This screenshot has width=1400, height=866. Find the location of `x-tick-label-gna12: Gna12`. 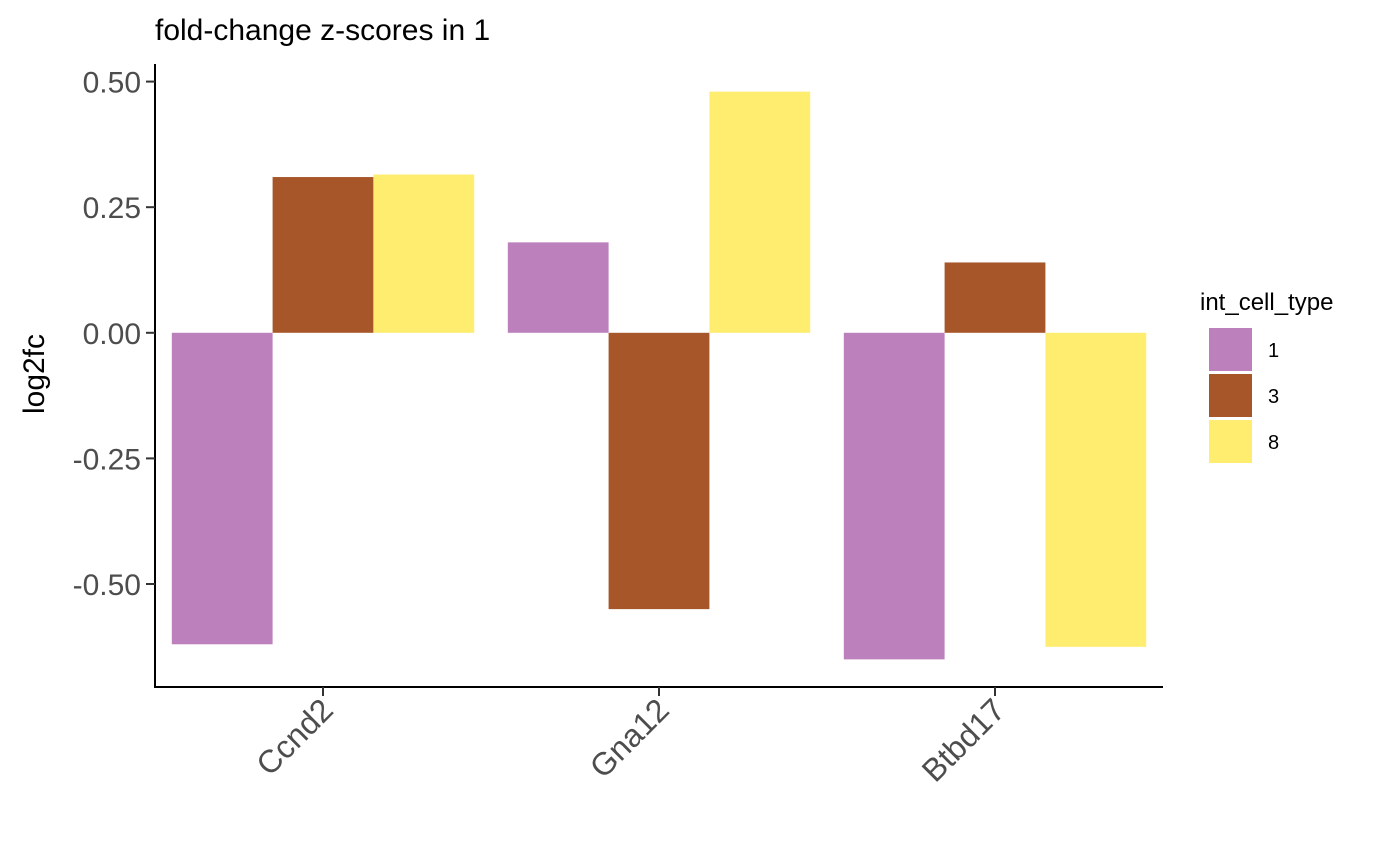

x-tick-label-gna12: Gna12 is located at coordinates (629, 737).